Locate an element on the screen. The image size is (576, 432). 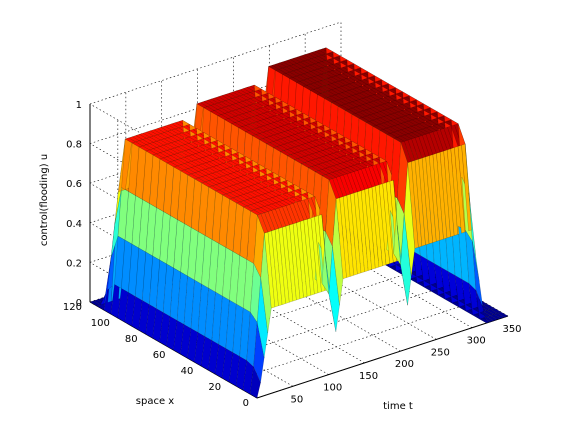
y-tick-label: 40 is located at coordinates (187, 371).